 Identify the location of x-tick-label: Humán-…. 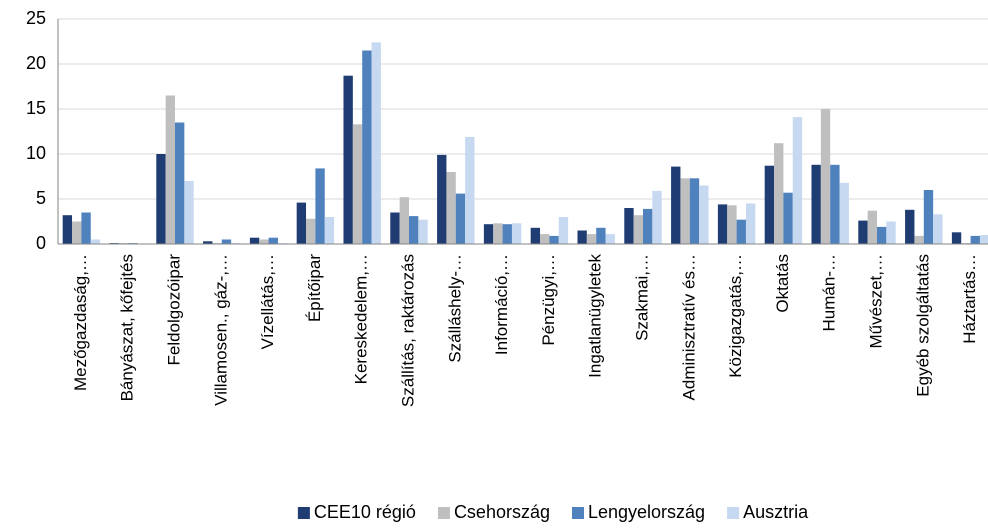
(829, 292).